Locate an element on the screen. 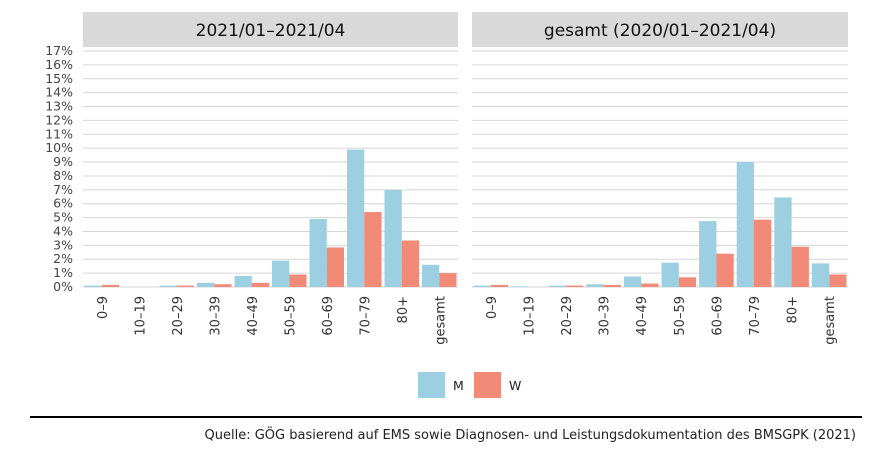  panel-title: gesamt (2020/01–2021/04) is located at coordinates (660, 31).